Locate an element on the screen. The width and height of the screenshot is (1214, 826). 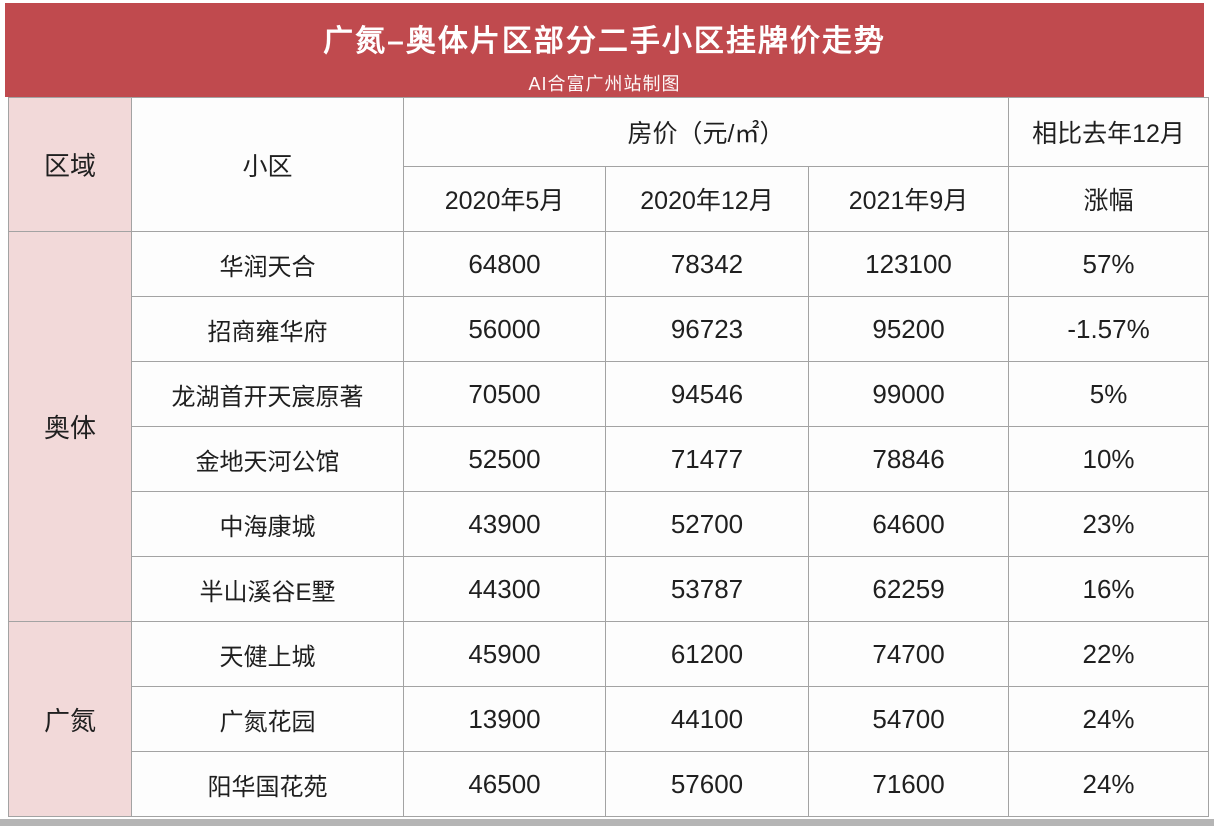
header-community: 小区 is located at coordinates (267, 164).